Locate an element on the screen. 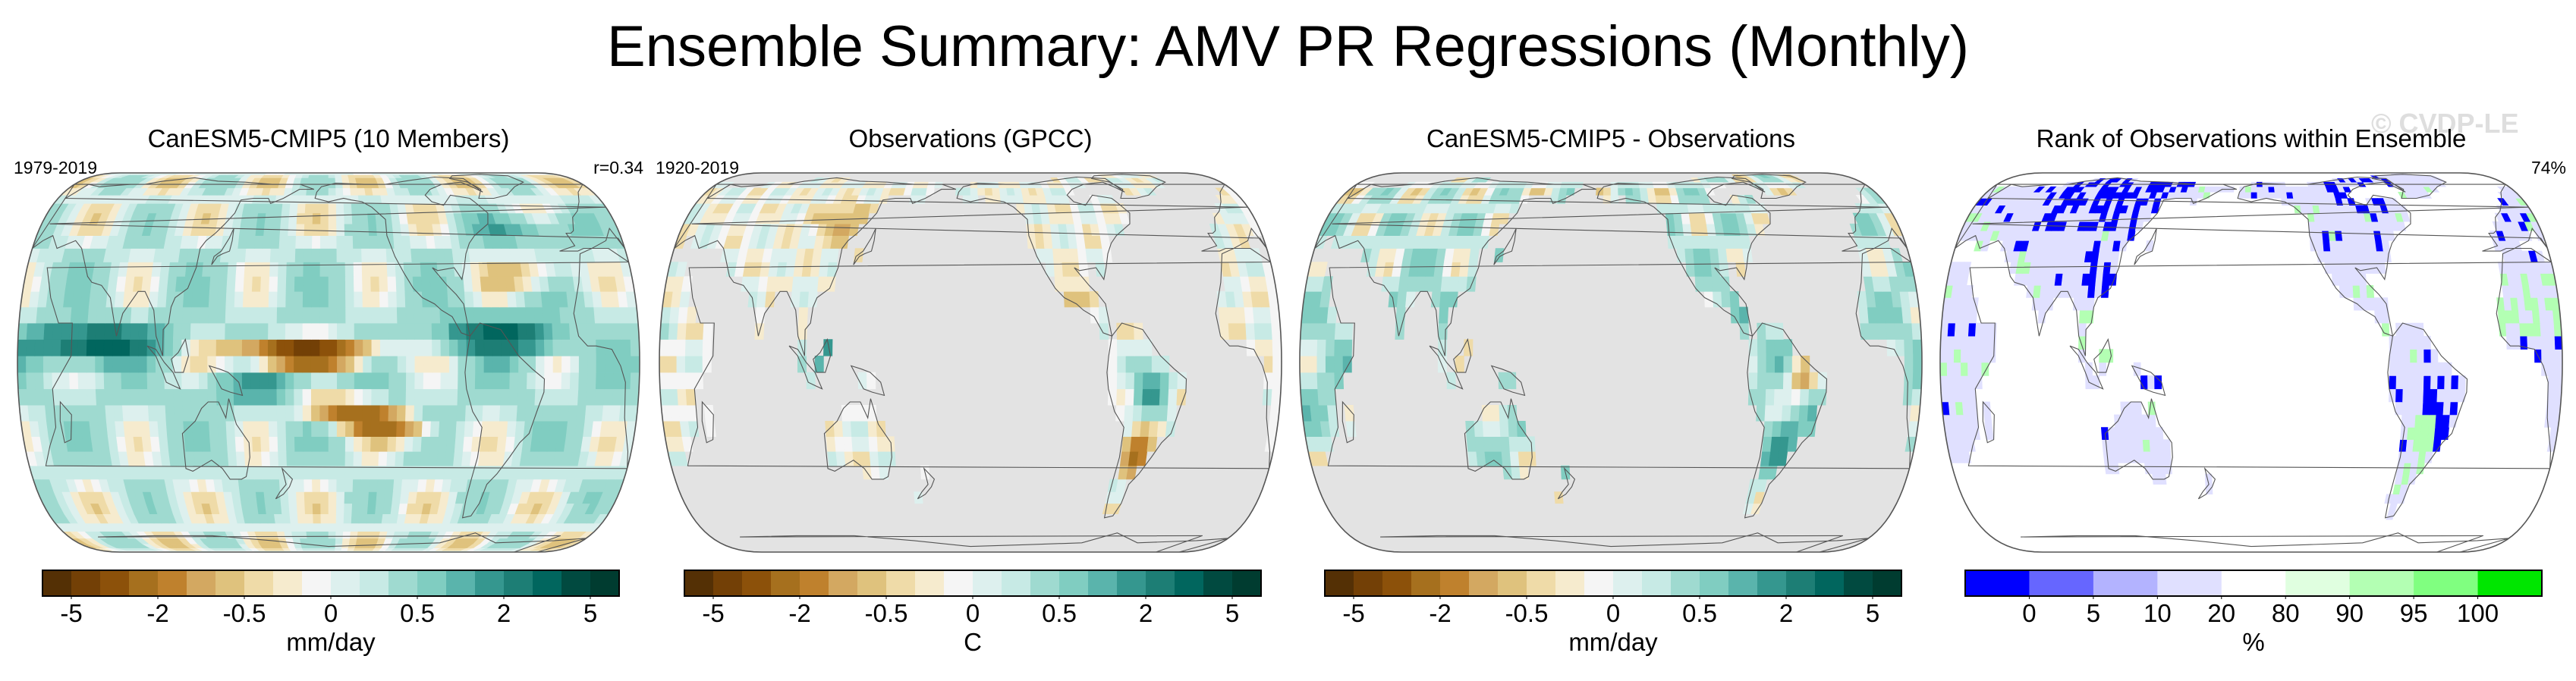  colorbar-rank: 0 5 10 20 80 90 95 100 % is located at coordinates (2253, 623).